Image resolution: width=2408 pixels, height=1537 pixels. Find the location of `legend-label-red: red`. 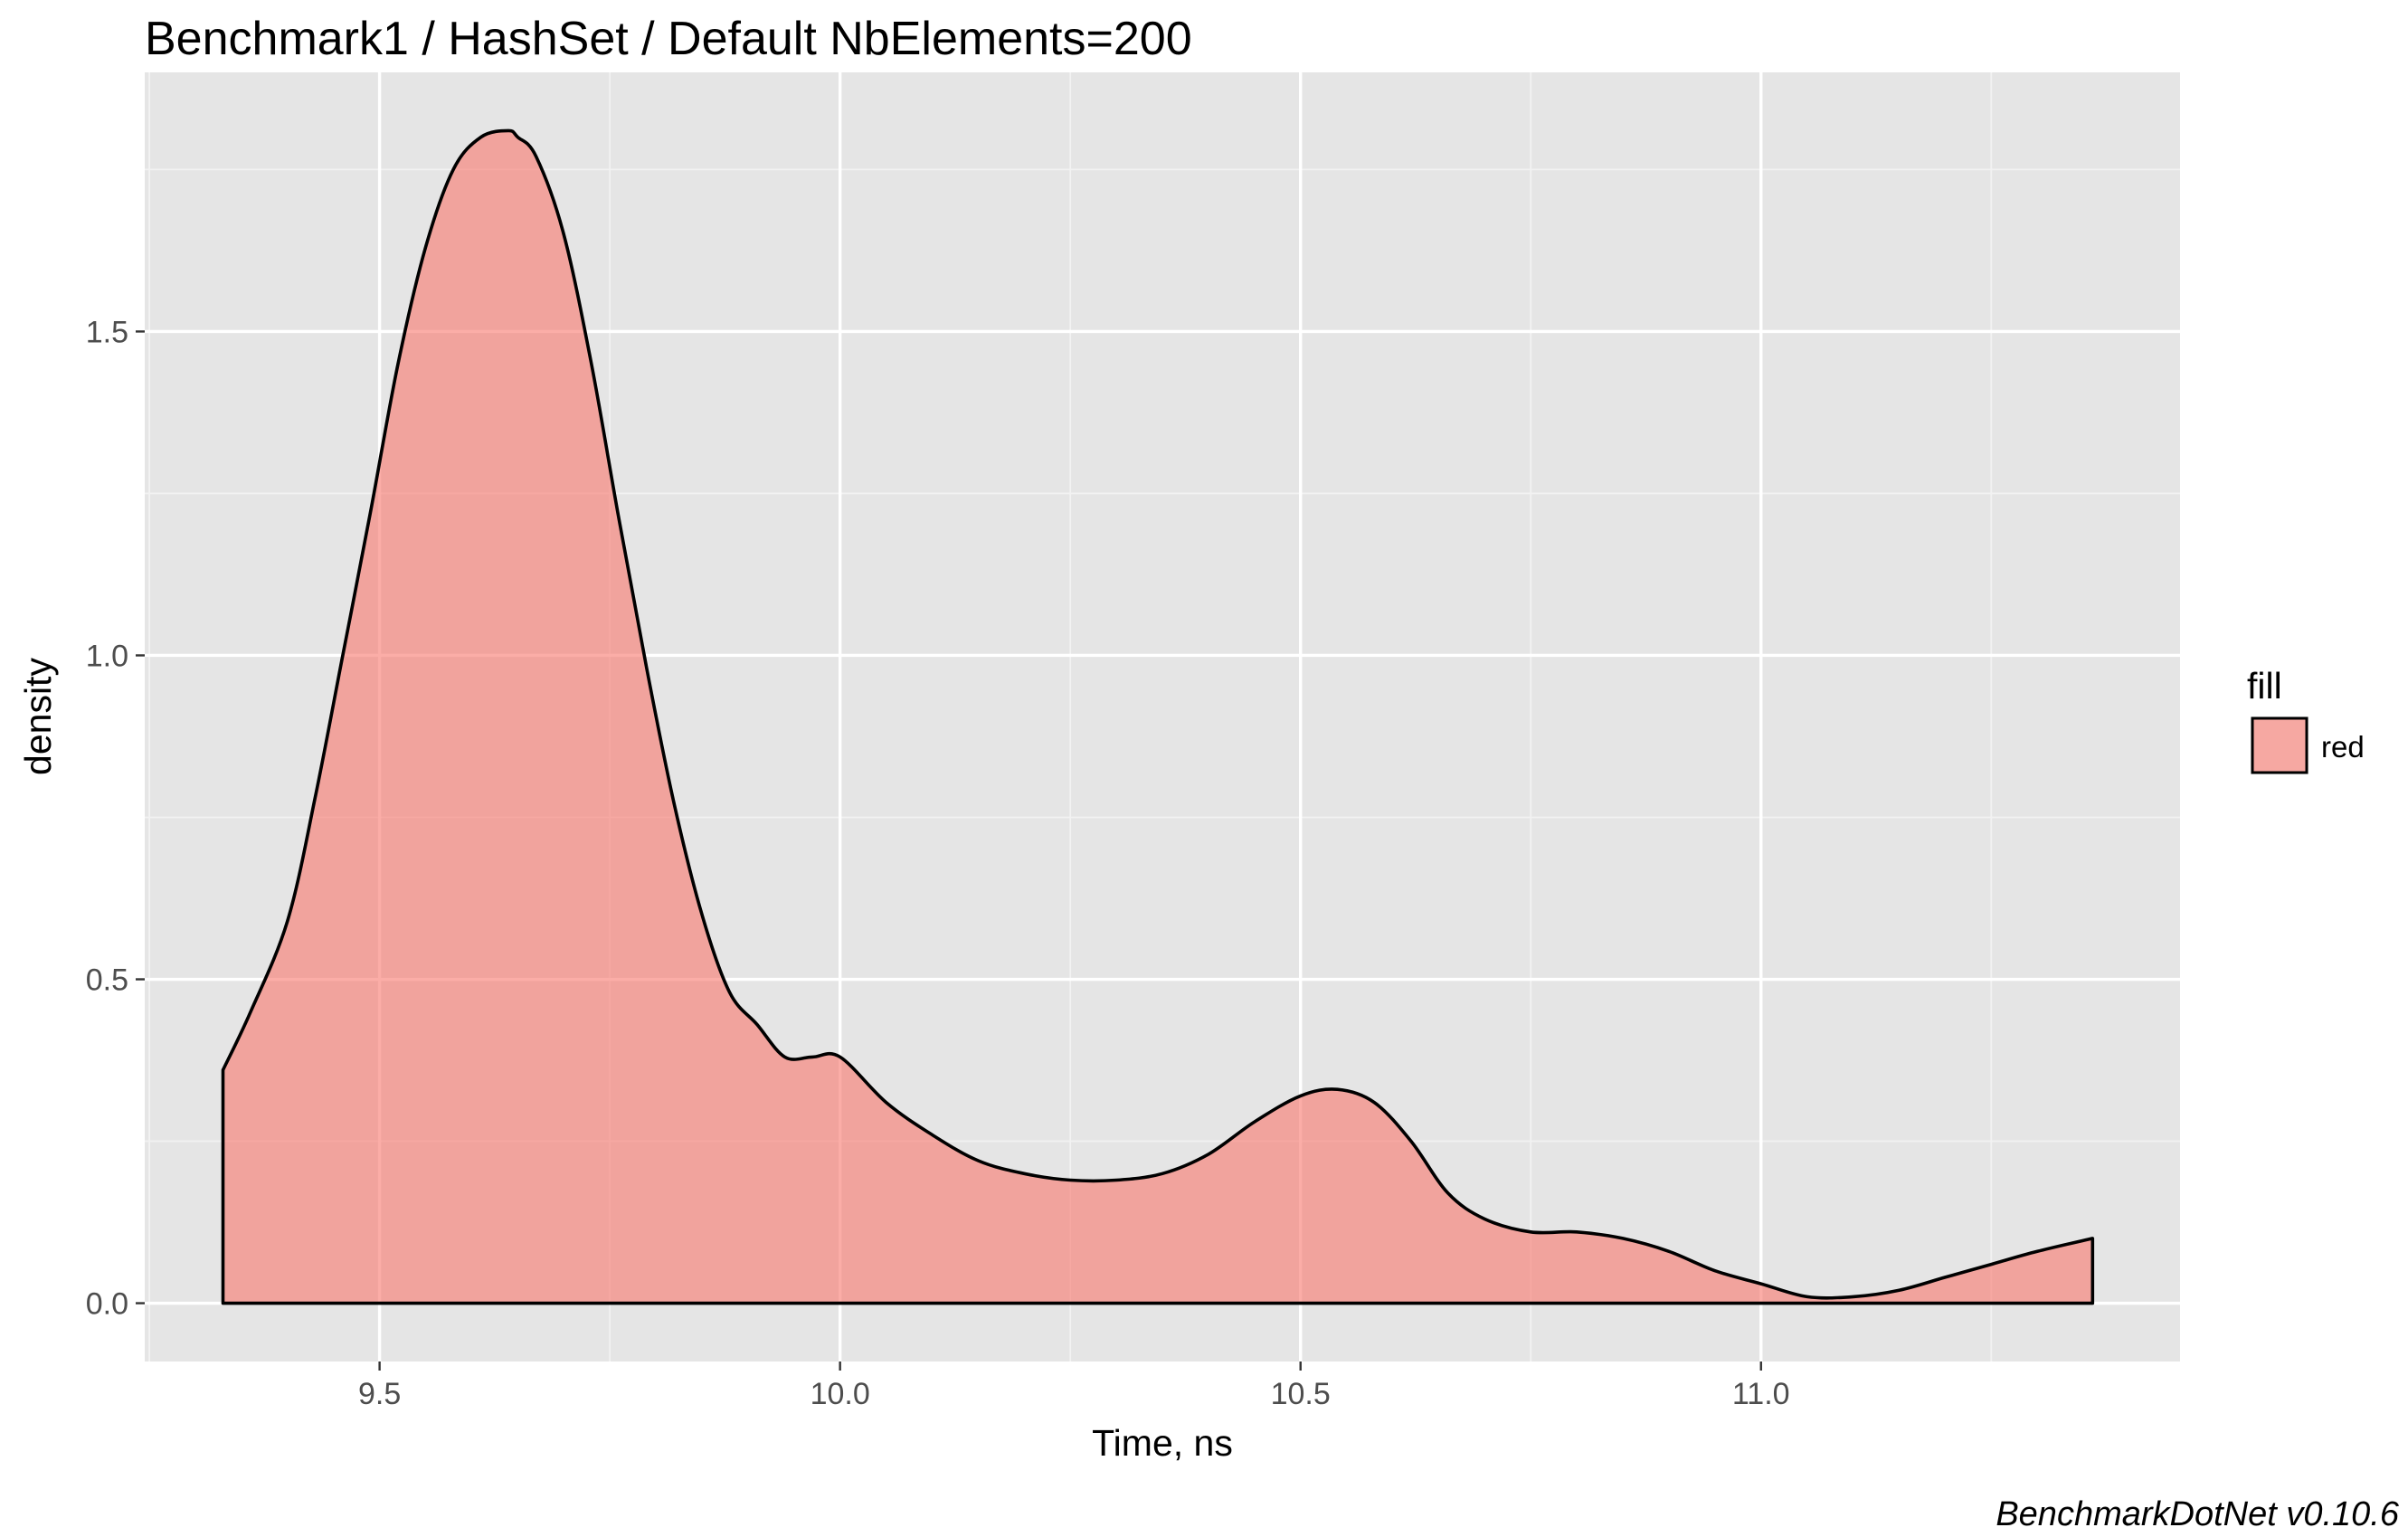

legend-label-red: red is located at coordinates (2343, 747).